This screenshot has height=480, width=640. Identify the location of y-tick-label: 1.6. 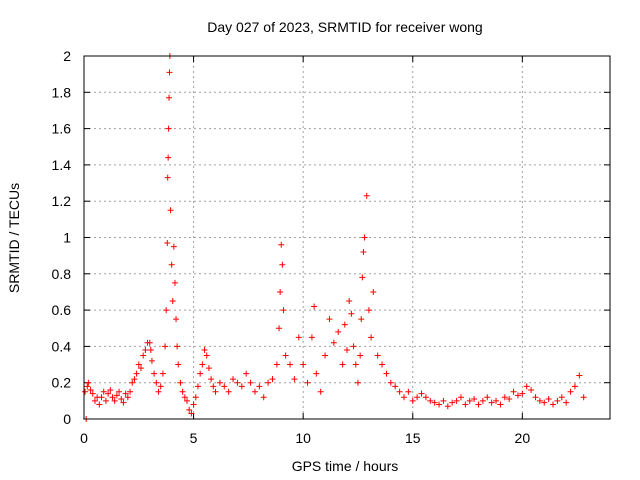
(62, 129).